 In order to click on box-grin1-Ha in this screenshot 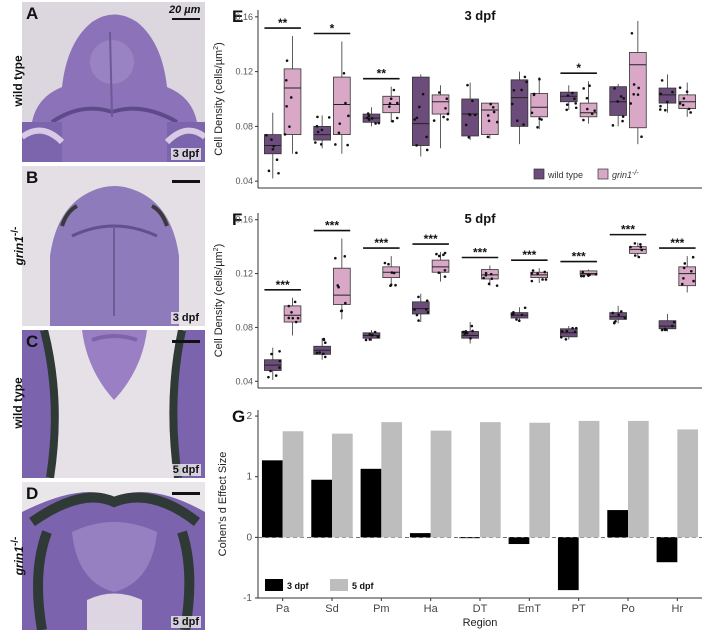, I will do `click(440, 266)`.